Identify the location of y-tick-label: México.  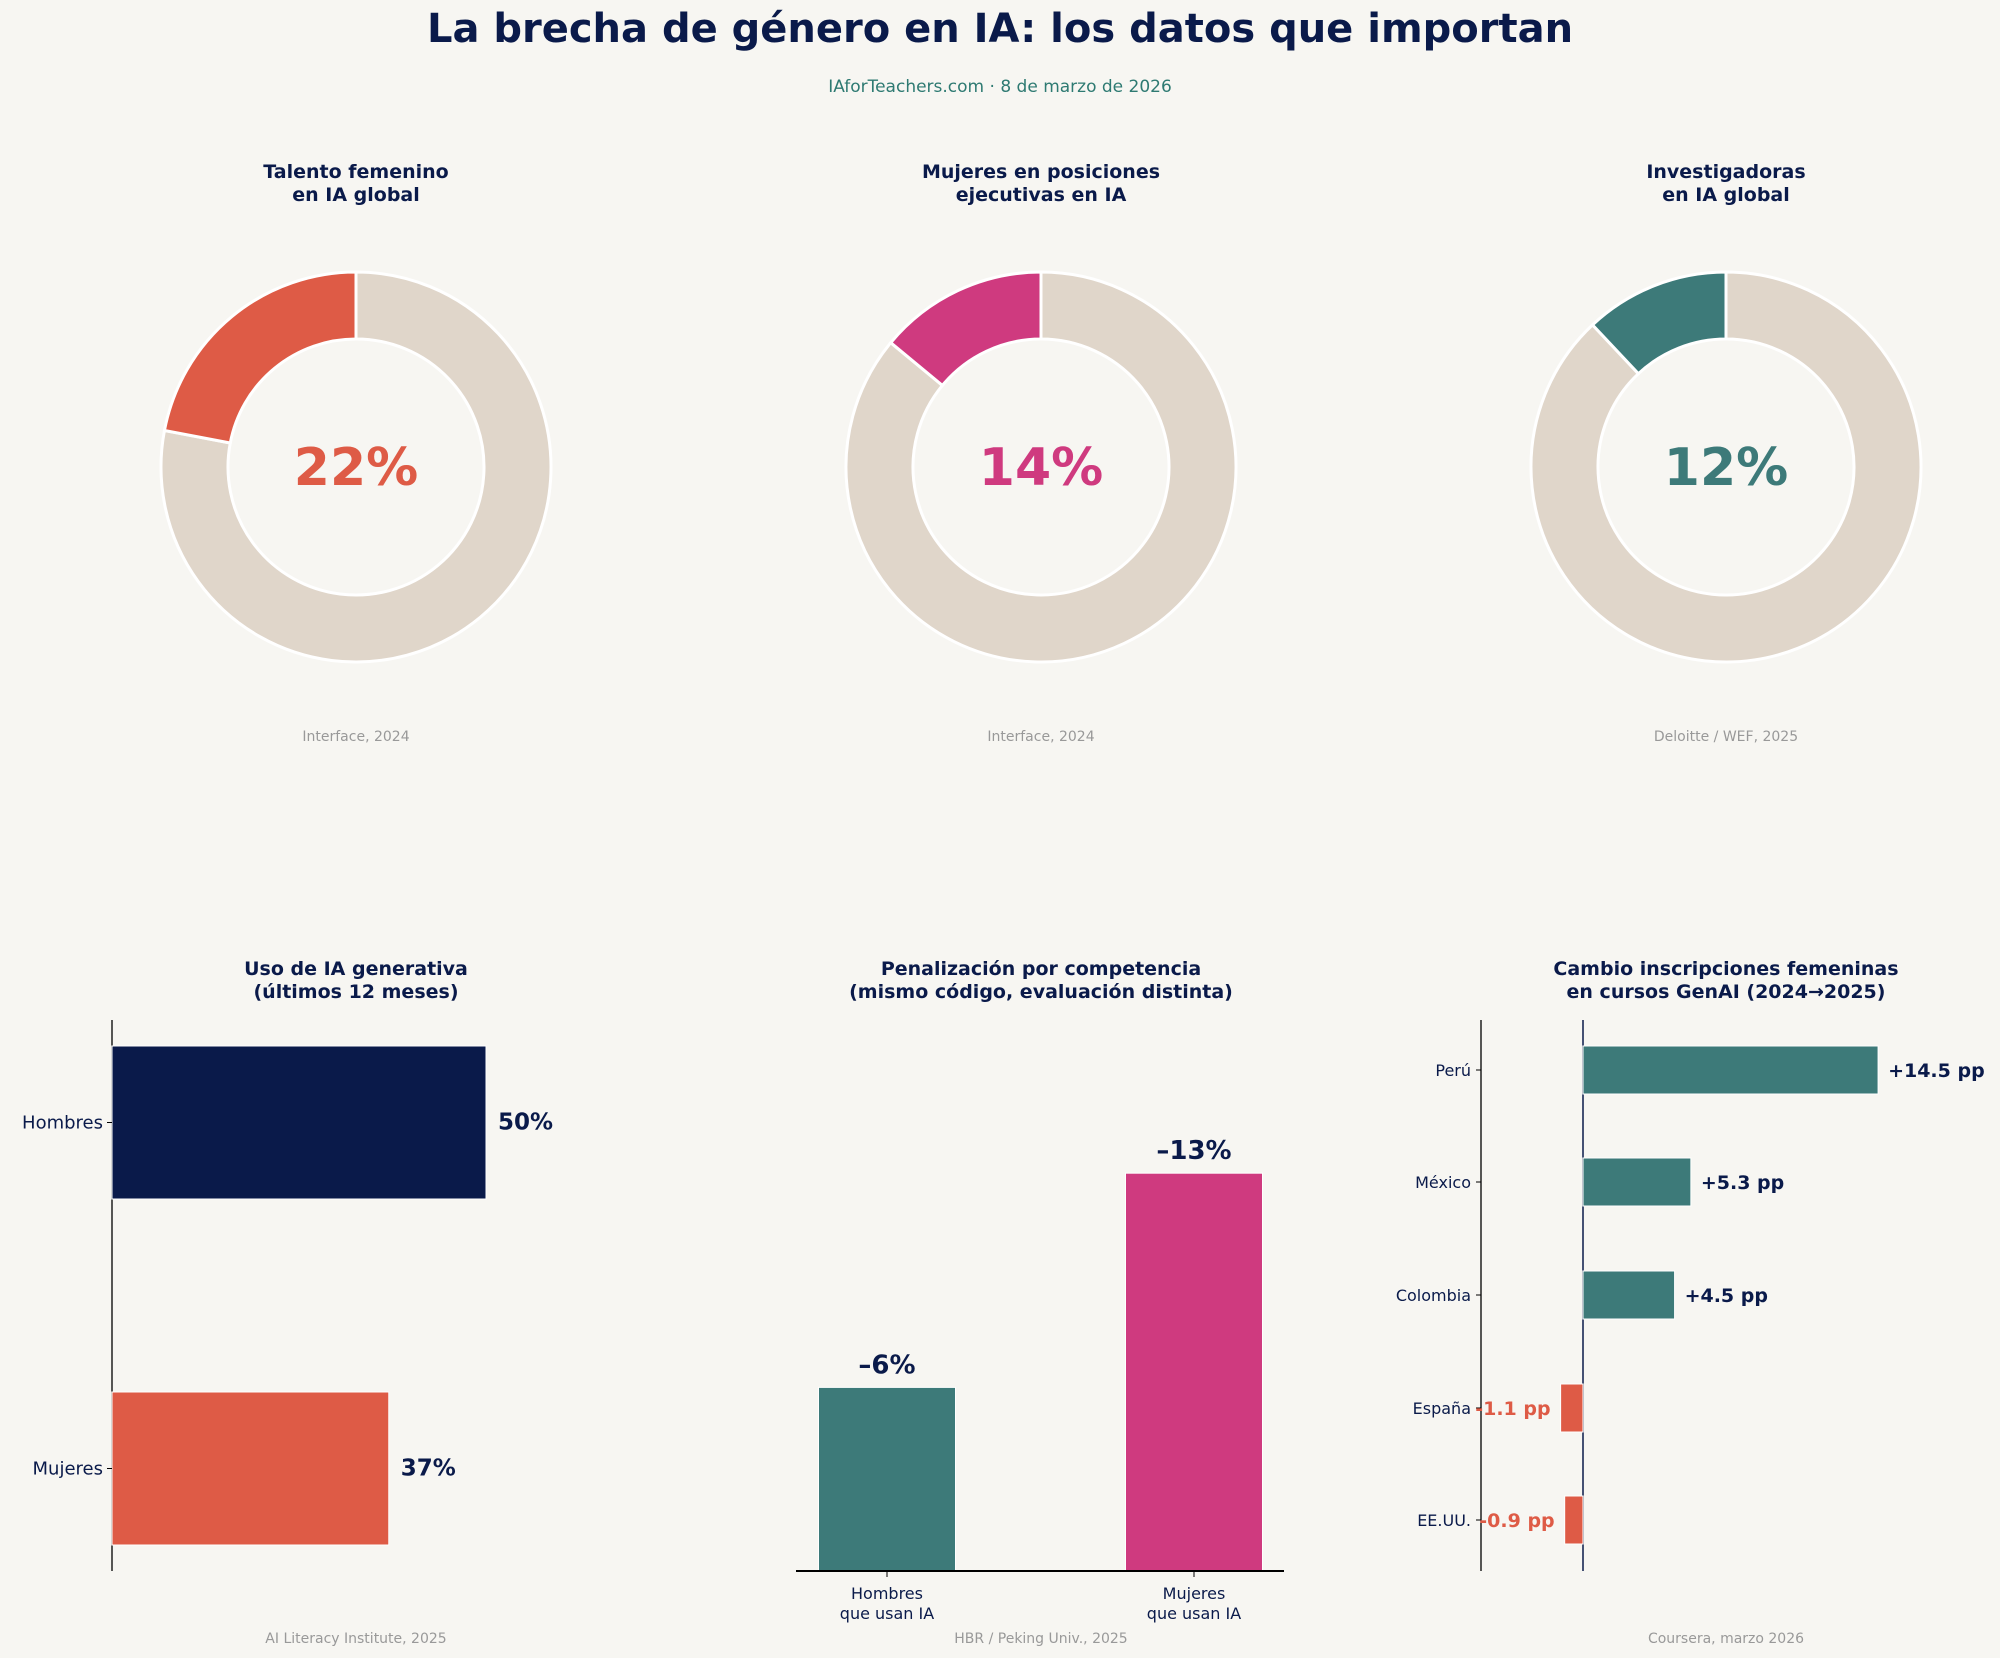
(1443, 1182).